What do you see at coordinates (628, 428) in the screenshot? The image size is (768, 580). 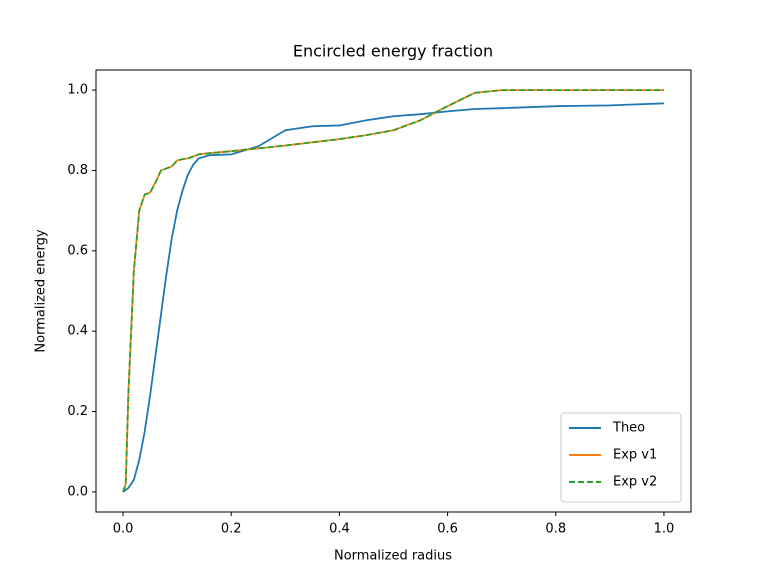 I see `legend-label: Theo` at bounding box center [628, 428].